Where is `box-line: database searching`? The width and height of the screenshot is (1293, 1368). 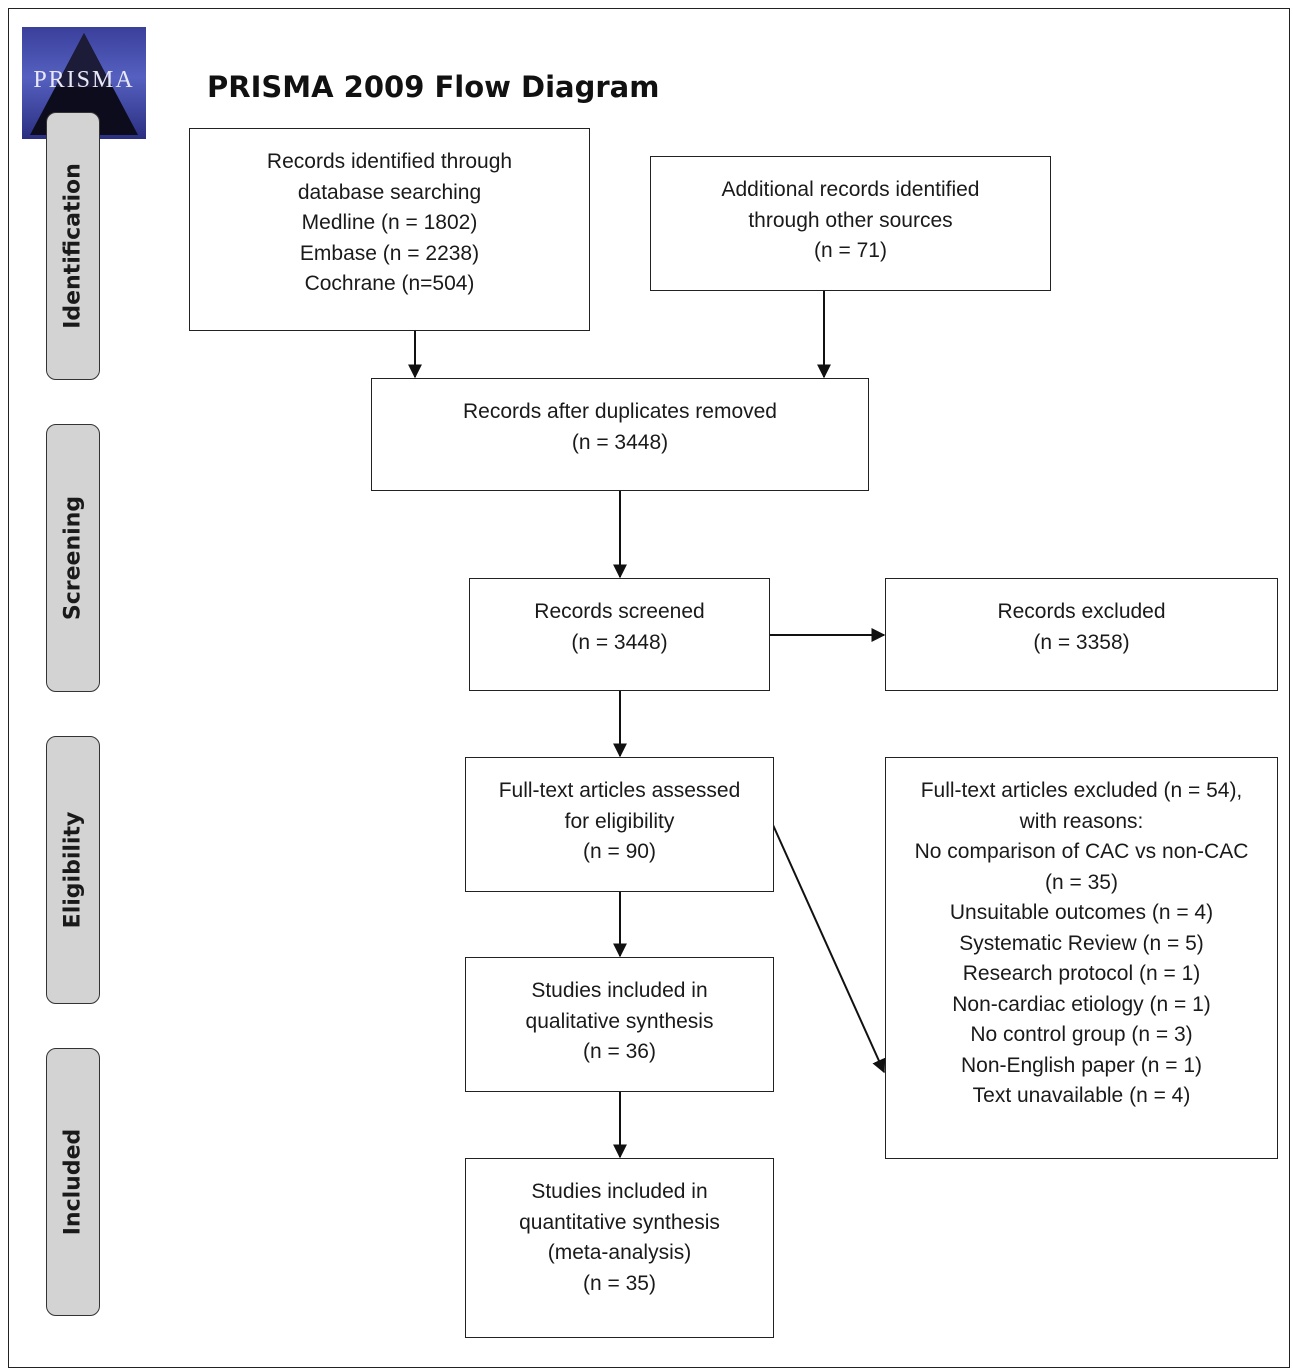
box-line: database searching is located at coordinates (389, 192).